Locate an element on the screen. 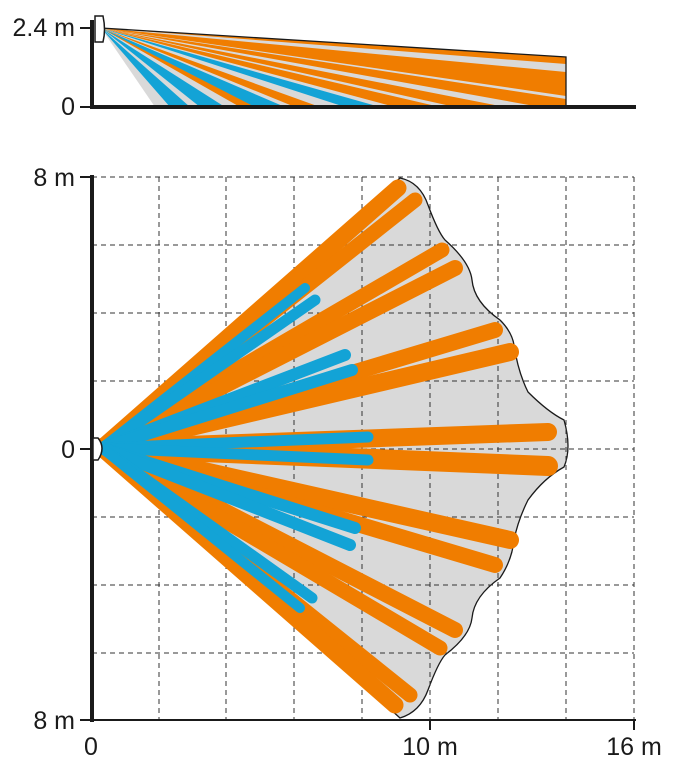 The image size is (673, 765). side-floor-label: 0 is located at coordinates (68, 107).